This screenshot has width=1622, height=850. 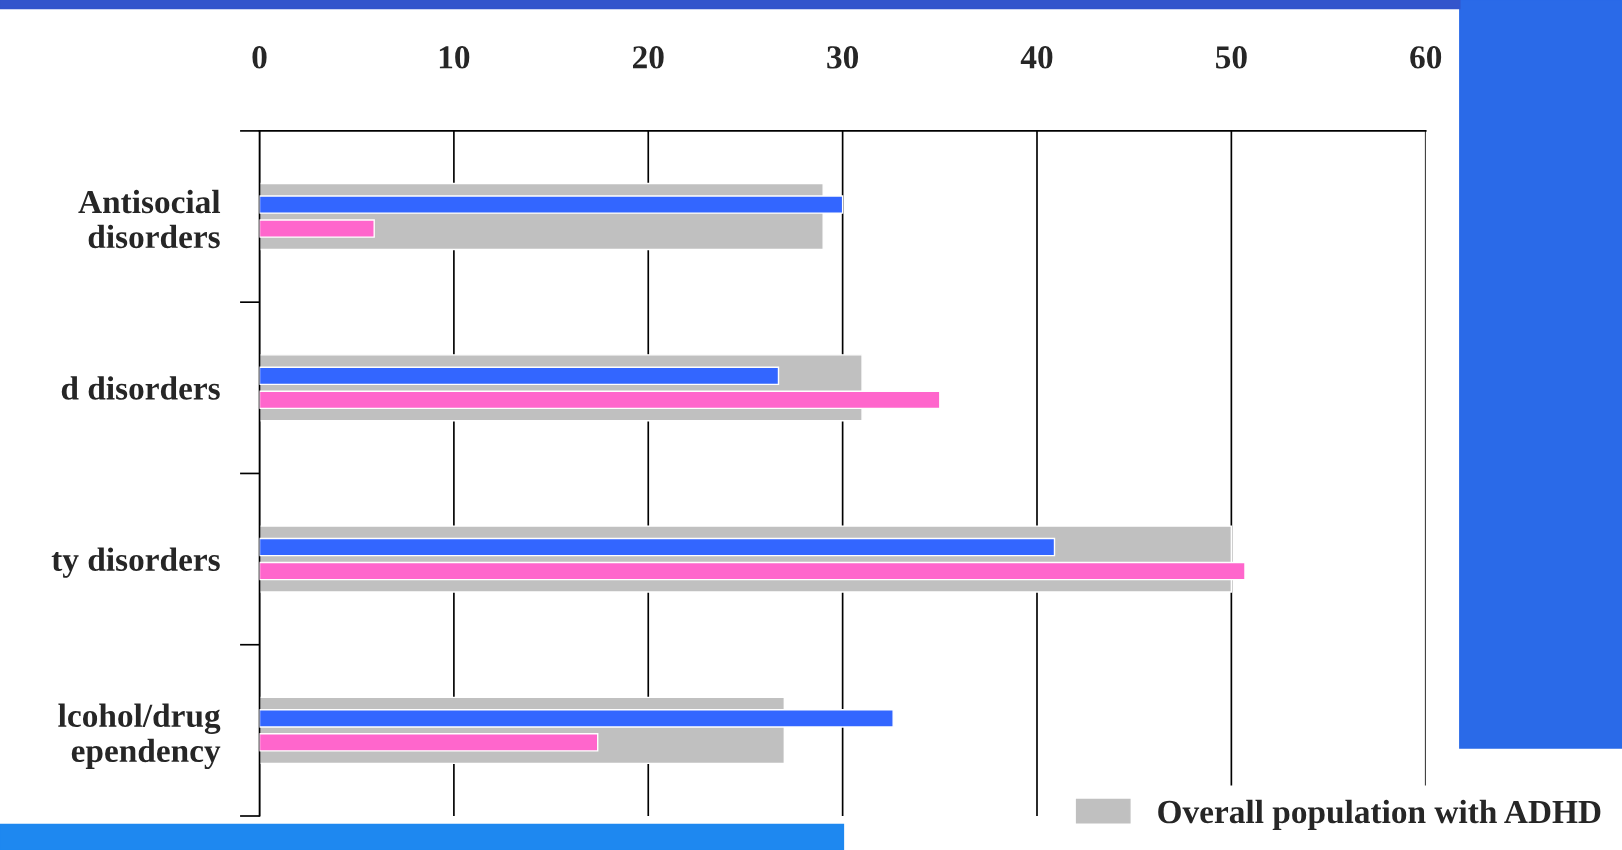 What do you see at coordinates (149, 219) in the screenshot?
I see `y-tick-label: Antisocial disorders` at bounding box center [149, 219].